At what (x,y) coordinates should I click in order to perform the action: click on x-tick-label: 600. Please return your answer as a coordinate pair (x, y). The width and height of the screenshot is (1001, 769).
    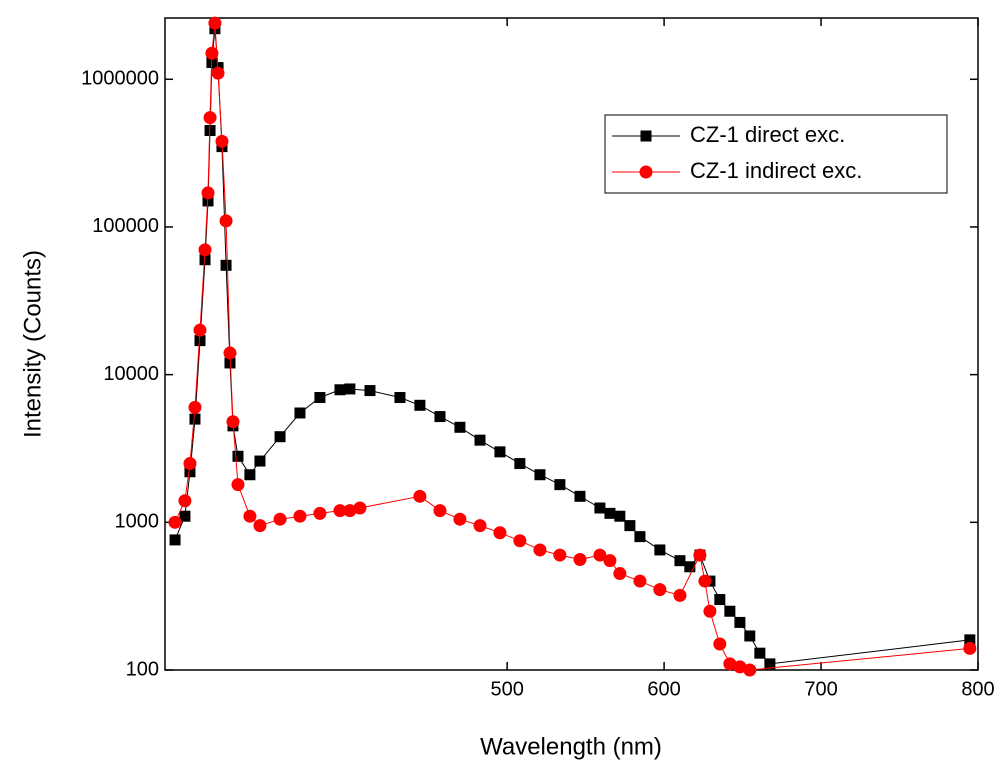
    Looking at the image, I should click on (663, 689).